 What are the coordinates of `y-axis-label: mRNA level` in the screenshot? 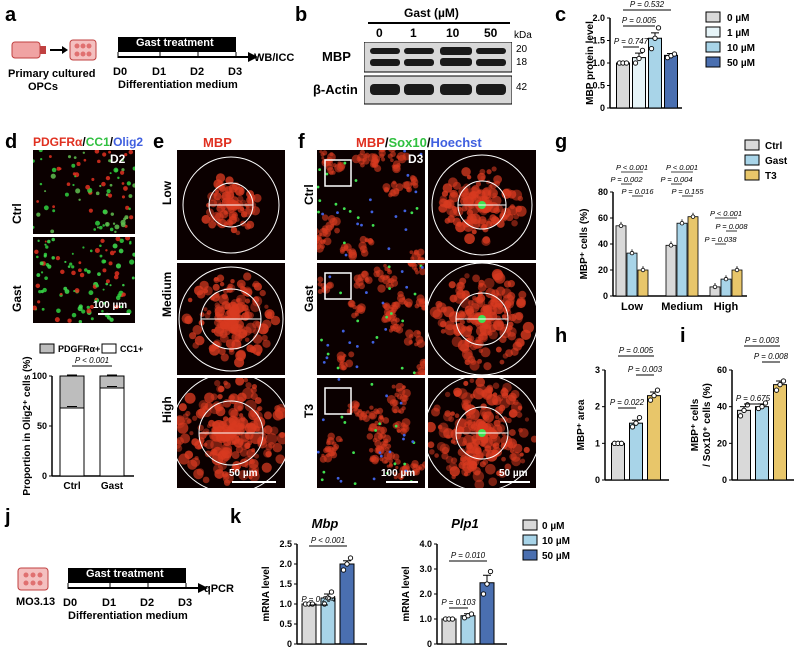 It's located at (266, 593).